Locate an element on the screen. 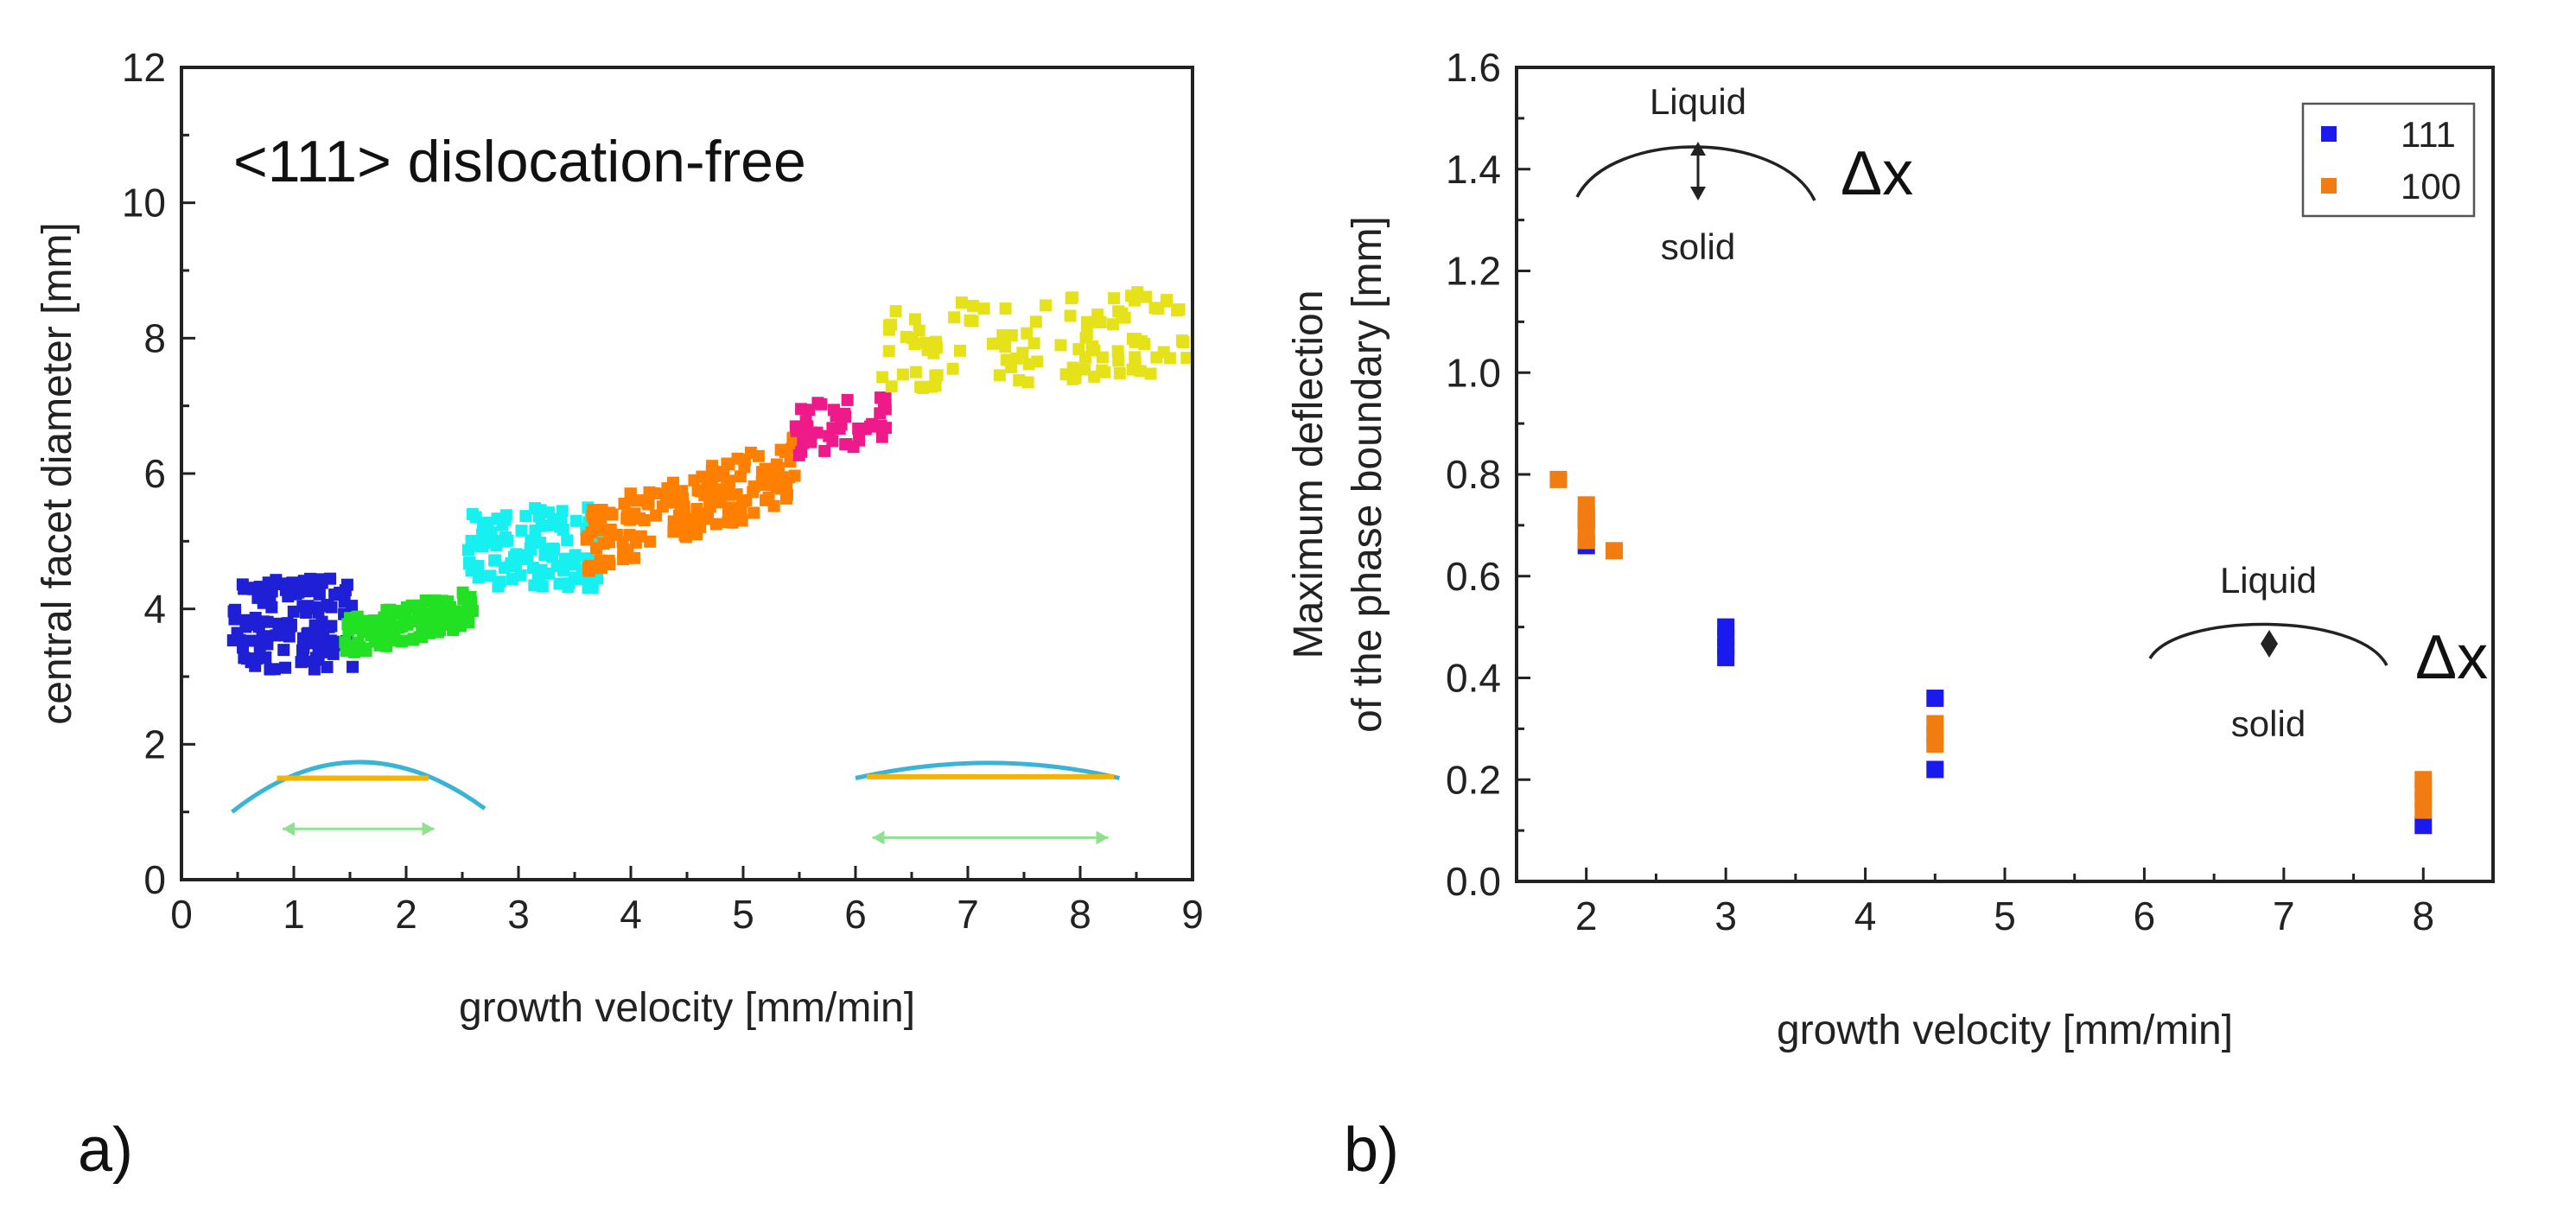 The width and height of the screenshot is (2576, 1221). inset-right-interface-arc is located at coordinates (988, 770).